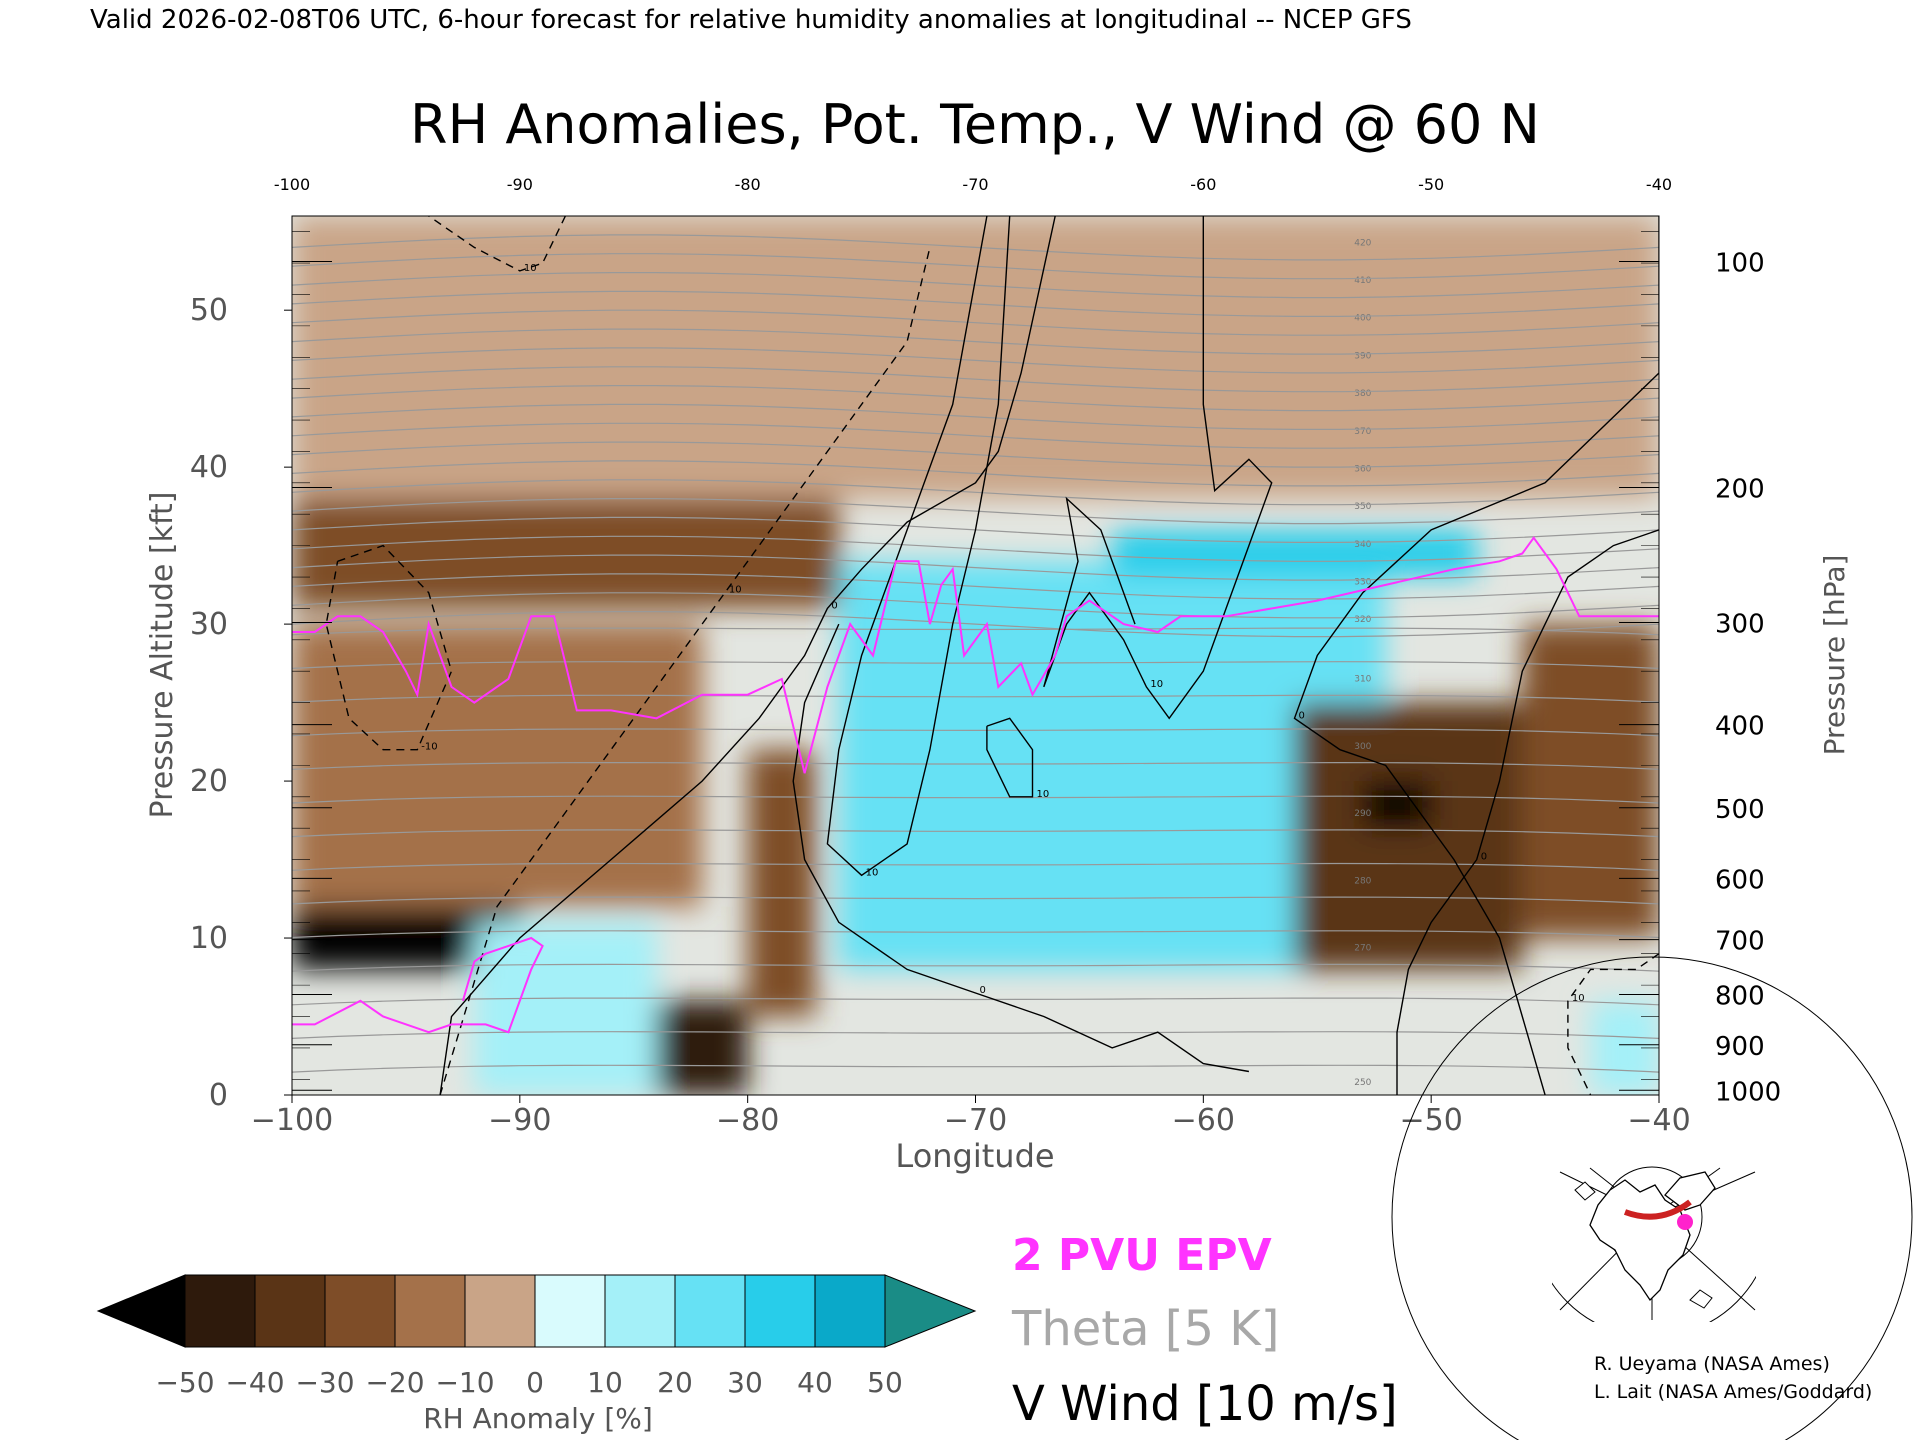 This screenshot has height=1440, width=1920. What do you see at coordinates (1362, 319) in the screenshot?
I see `theta-400-label: 400` at bounding box center [1362, 319].